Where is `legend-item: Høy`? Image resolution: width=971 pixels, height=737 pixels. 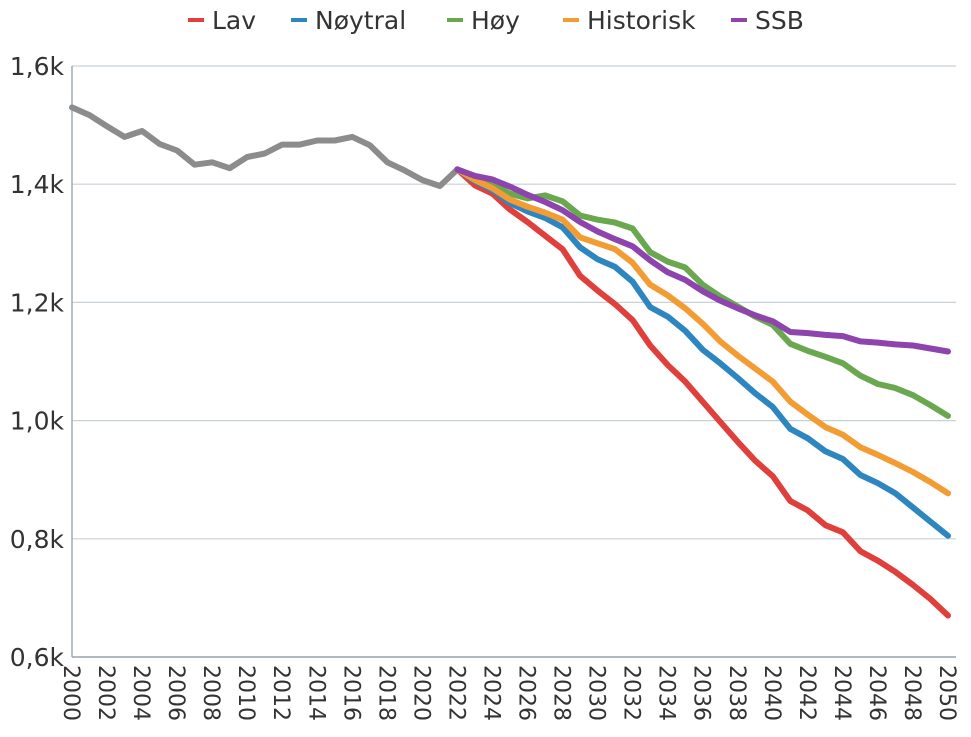 legend-item: Høy is located at coordinates (483, 20).